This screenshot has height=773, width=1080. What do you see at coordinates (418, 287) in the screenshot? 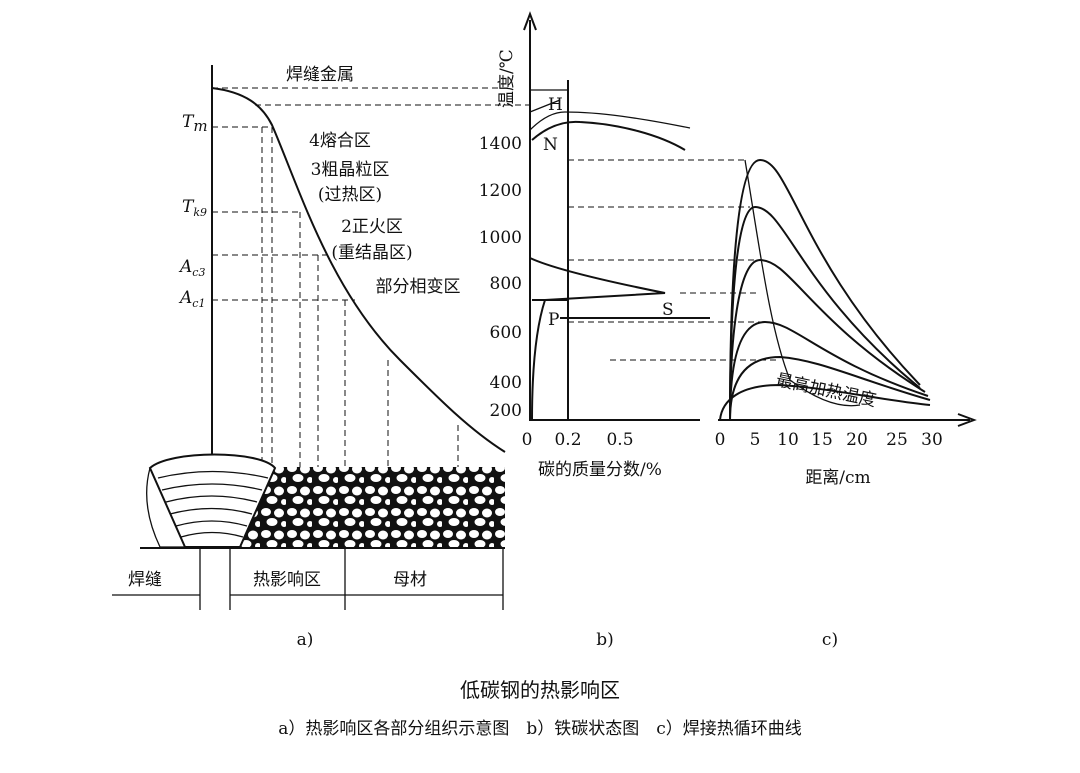
I see `zone: 部分相变区` at bounding box center [418, 287].